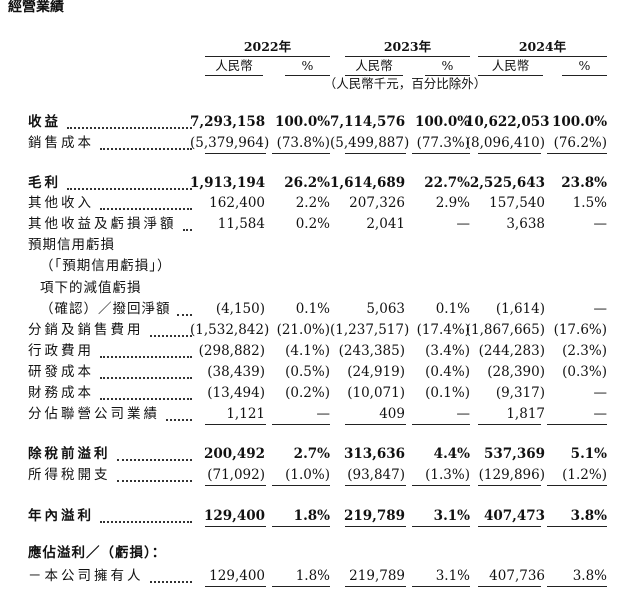 The width and height of the screenshot is (640, 593). What do you see at coordinates (230, 330) in the screenshot?
I see `cell-value: (1,532,842)` at bounding box center [230, 330].